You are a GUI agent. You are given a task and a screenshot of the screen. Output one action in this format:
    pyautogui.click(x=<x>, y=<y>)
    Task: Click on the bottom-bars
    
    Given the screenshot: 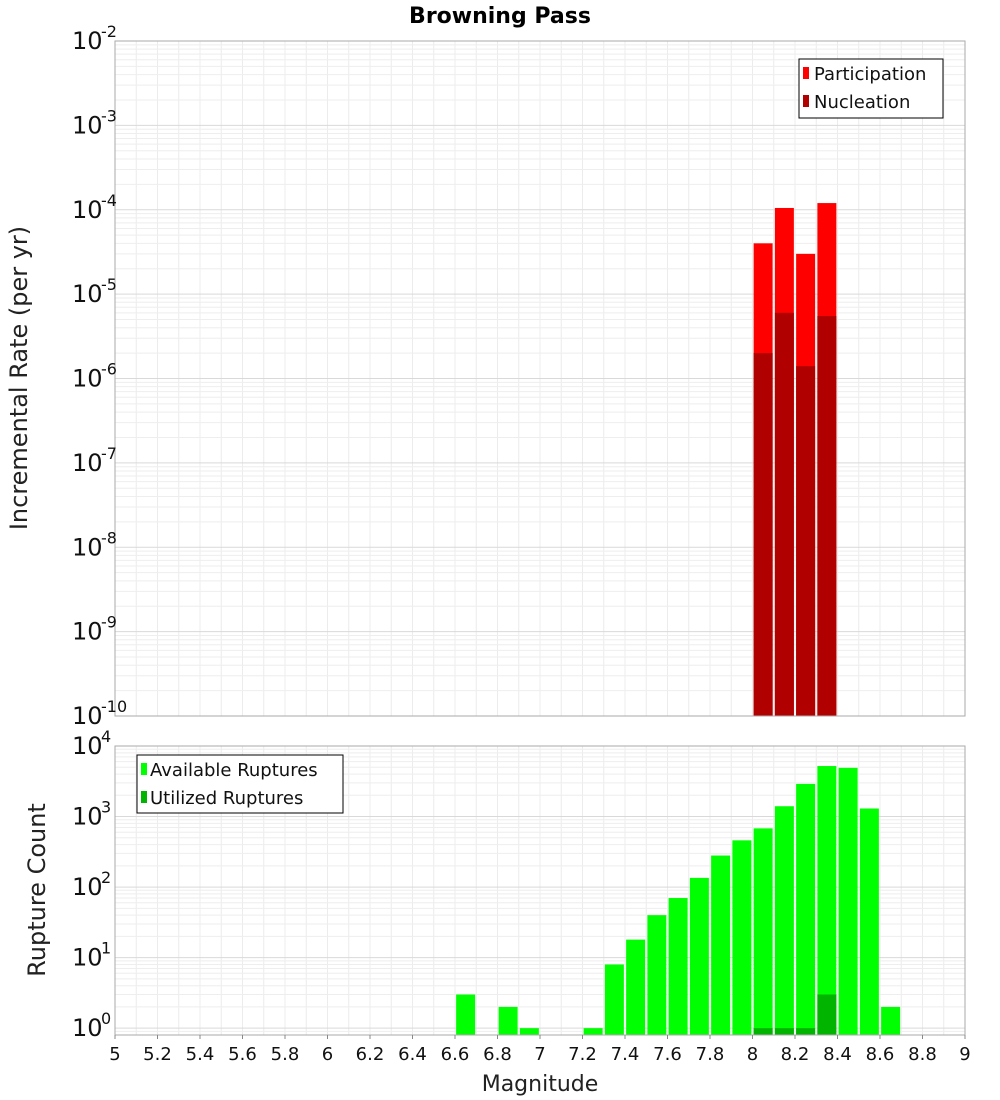 What is the action you would take?
    pyautogui.click(x=678, y=900)
    